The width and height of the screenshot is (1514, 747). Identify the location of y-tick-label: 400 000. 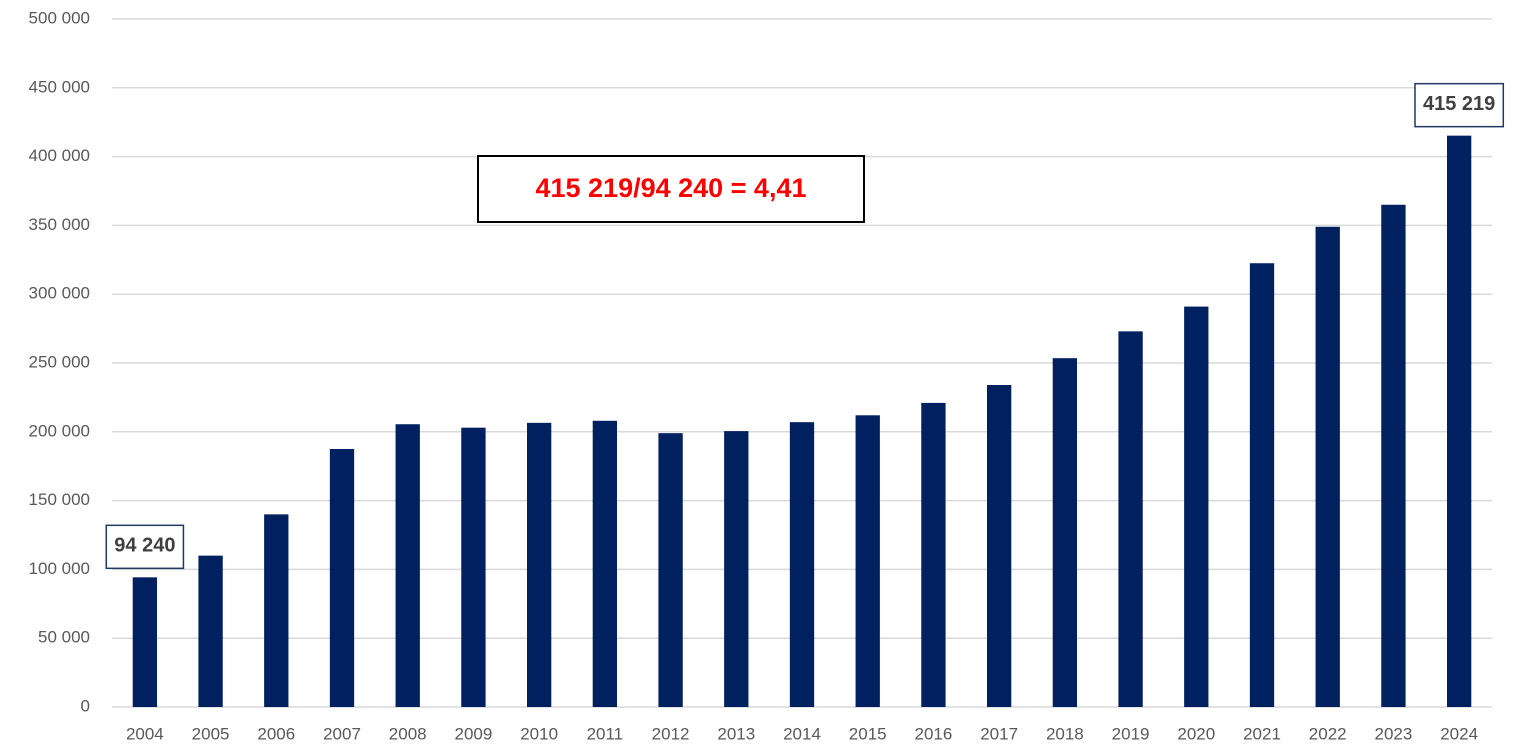
(59, 155).